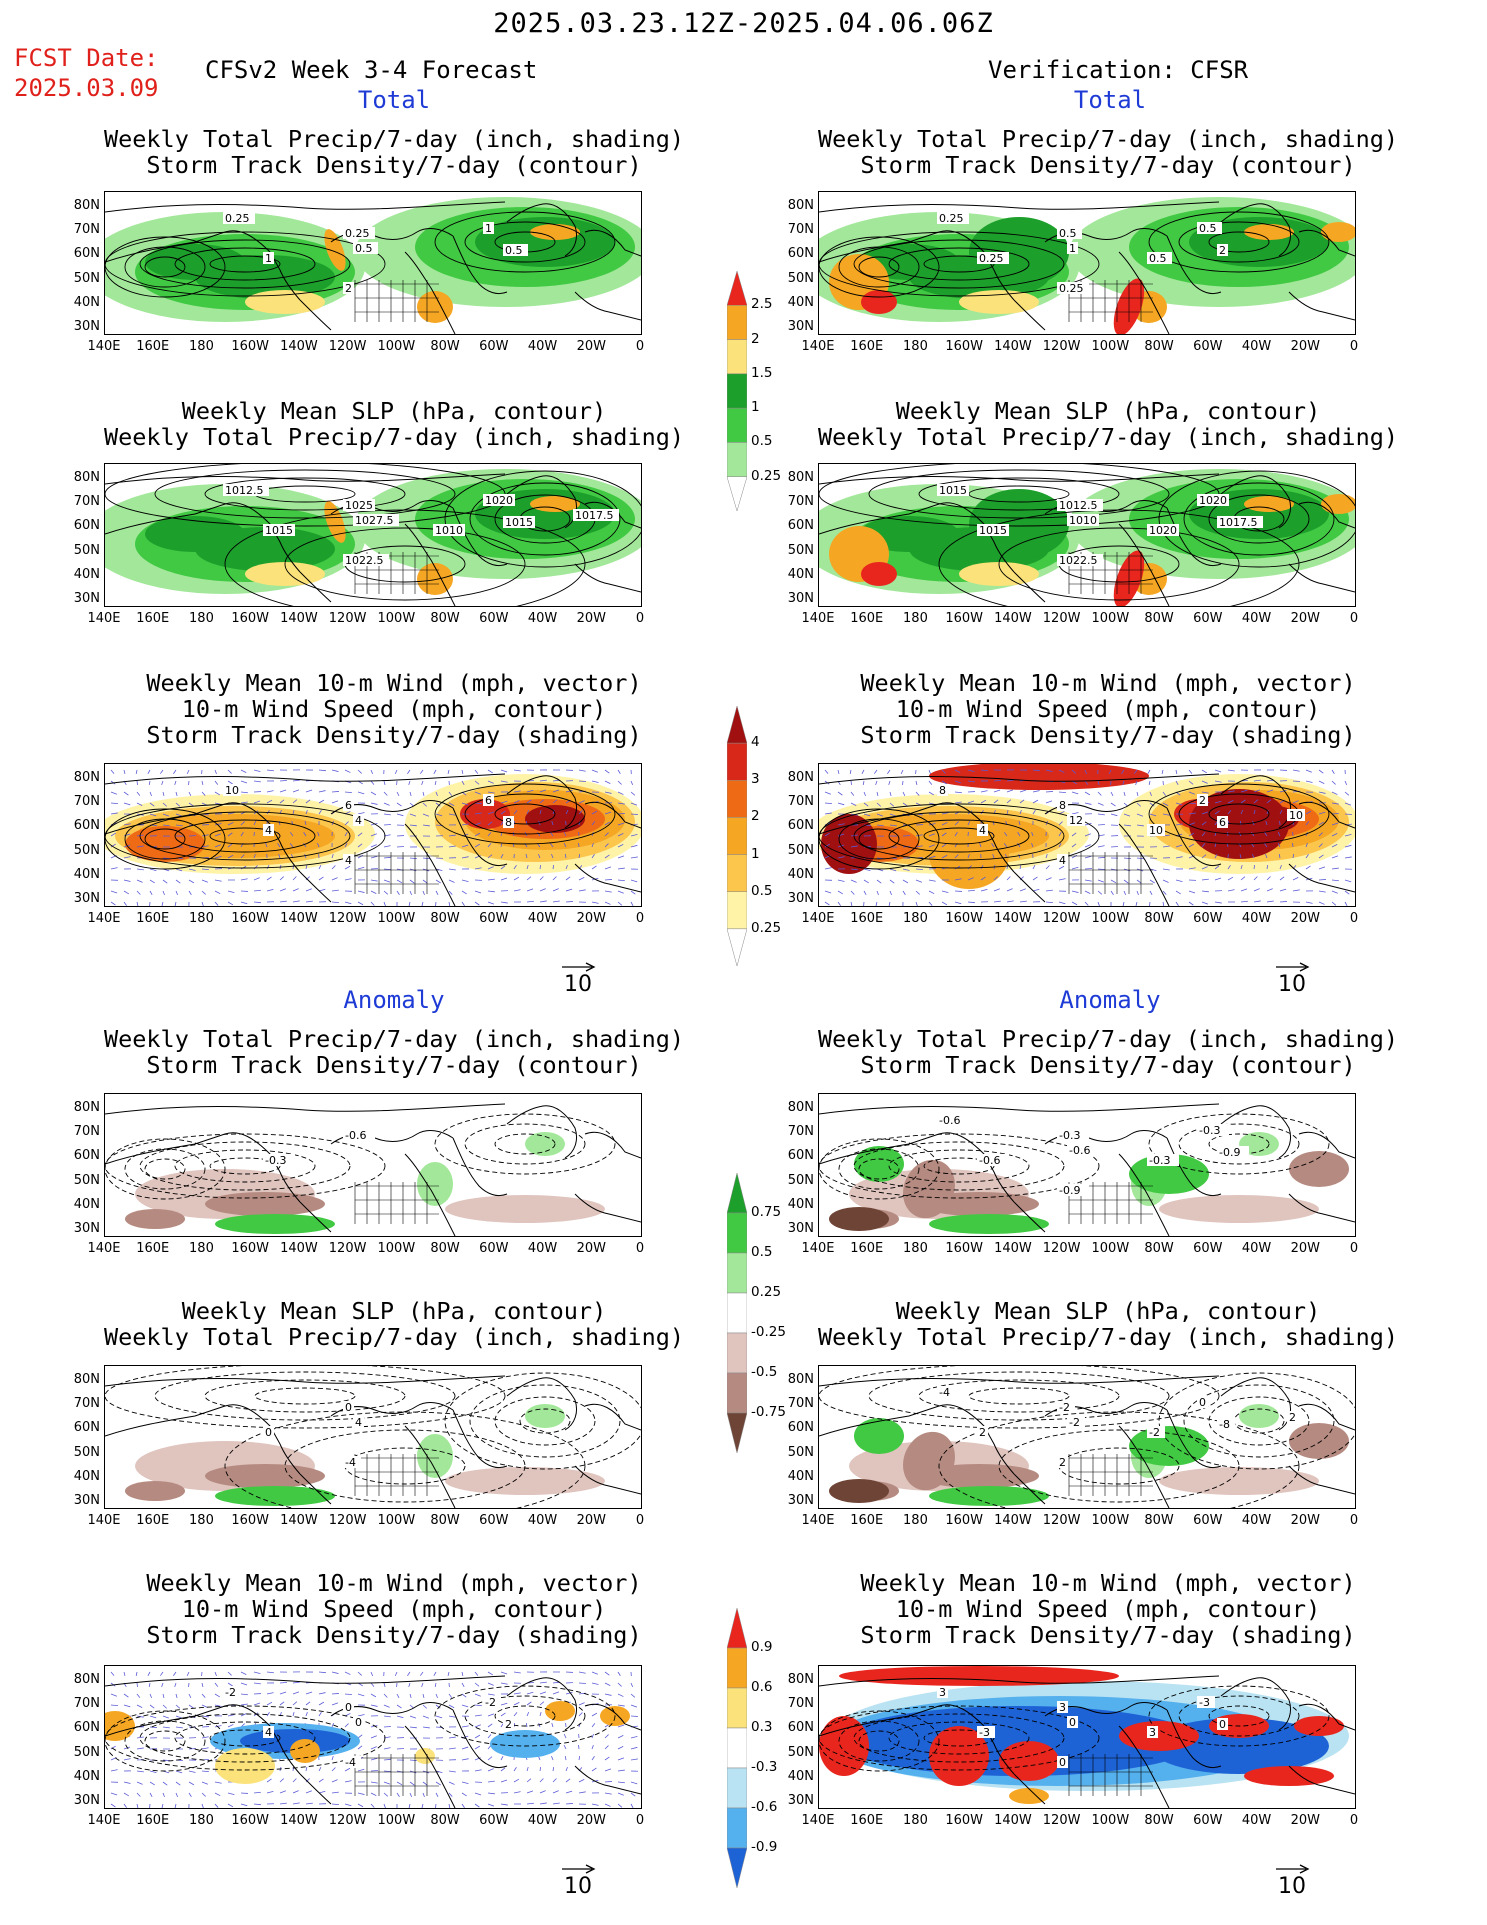 Image resolution: width=1487 pixels, height=1925 pixels. Describe the element at coordinates (299, 1820) in the screenshot. I see `lon-tick: 140W` at that location.